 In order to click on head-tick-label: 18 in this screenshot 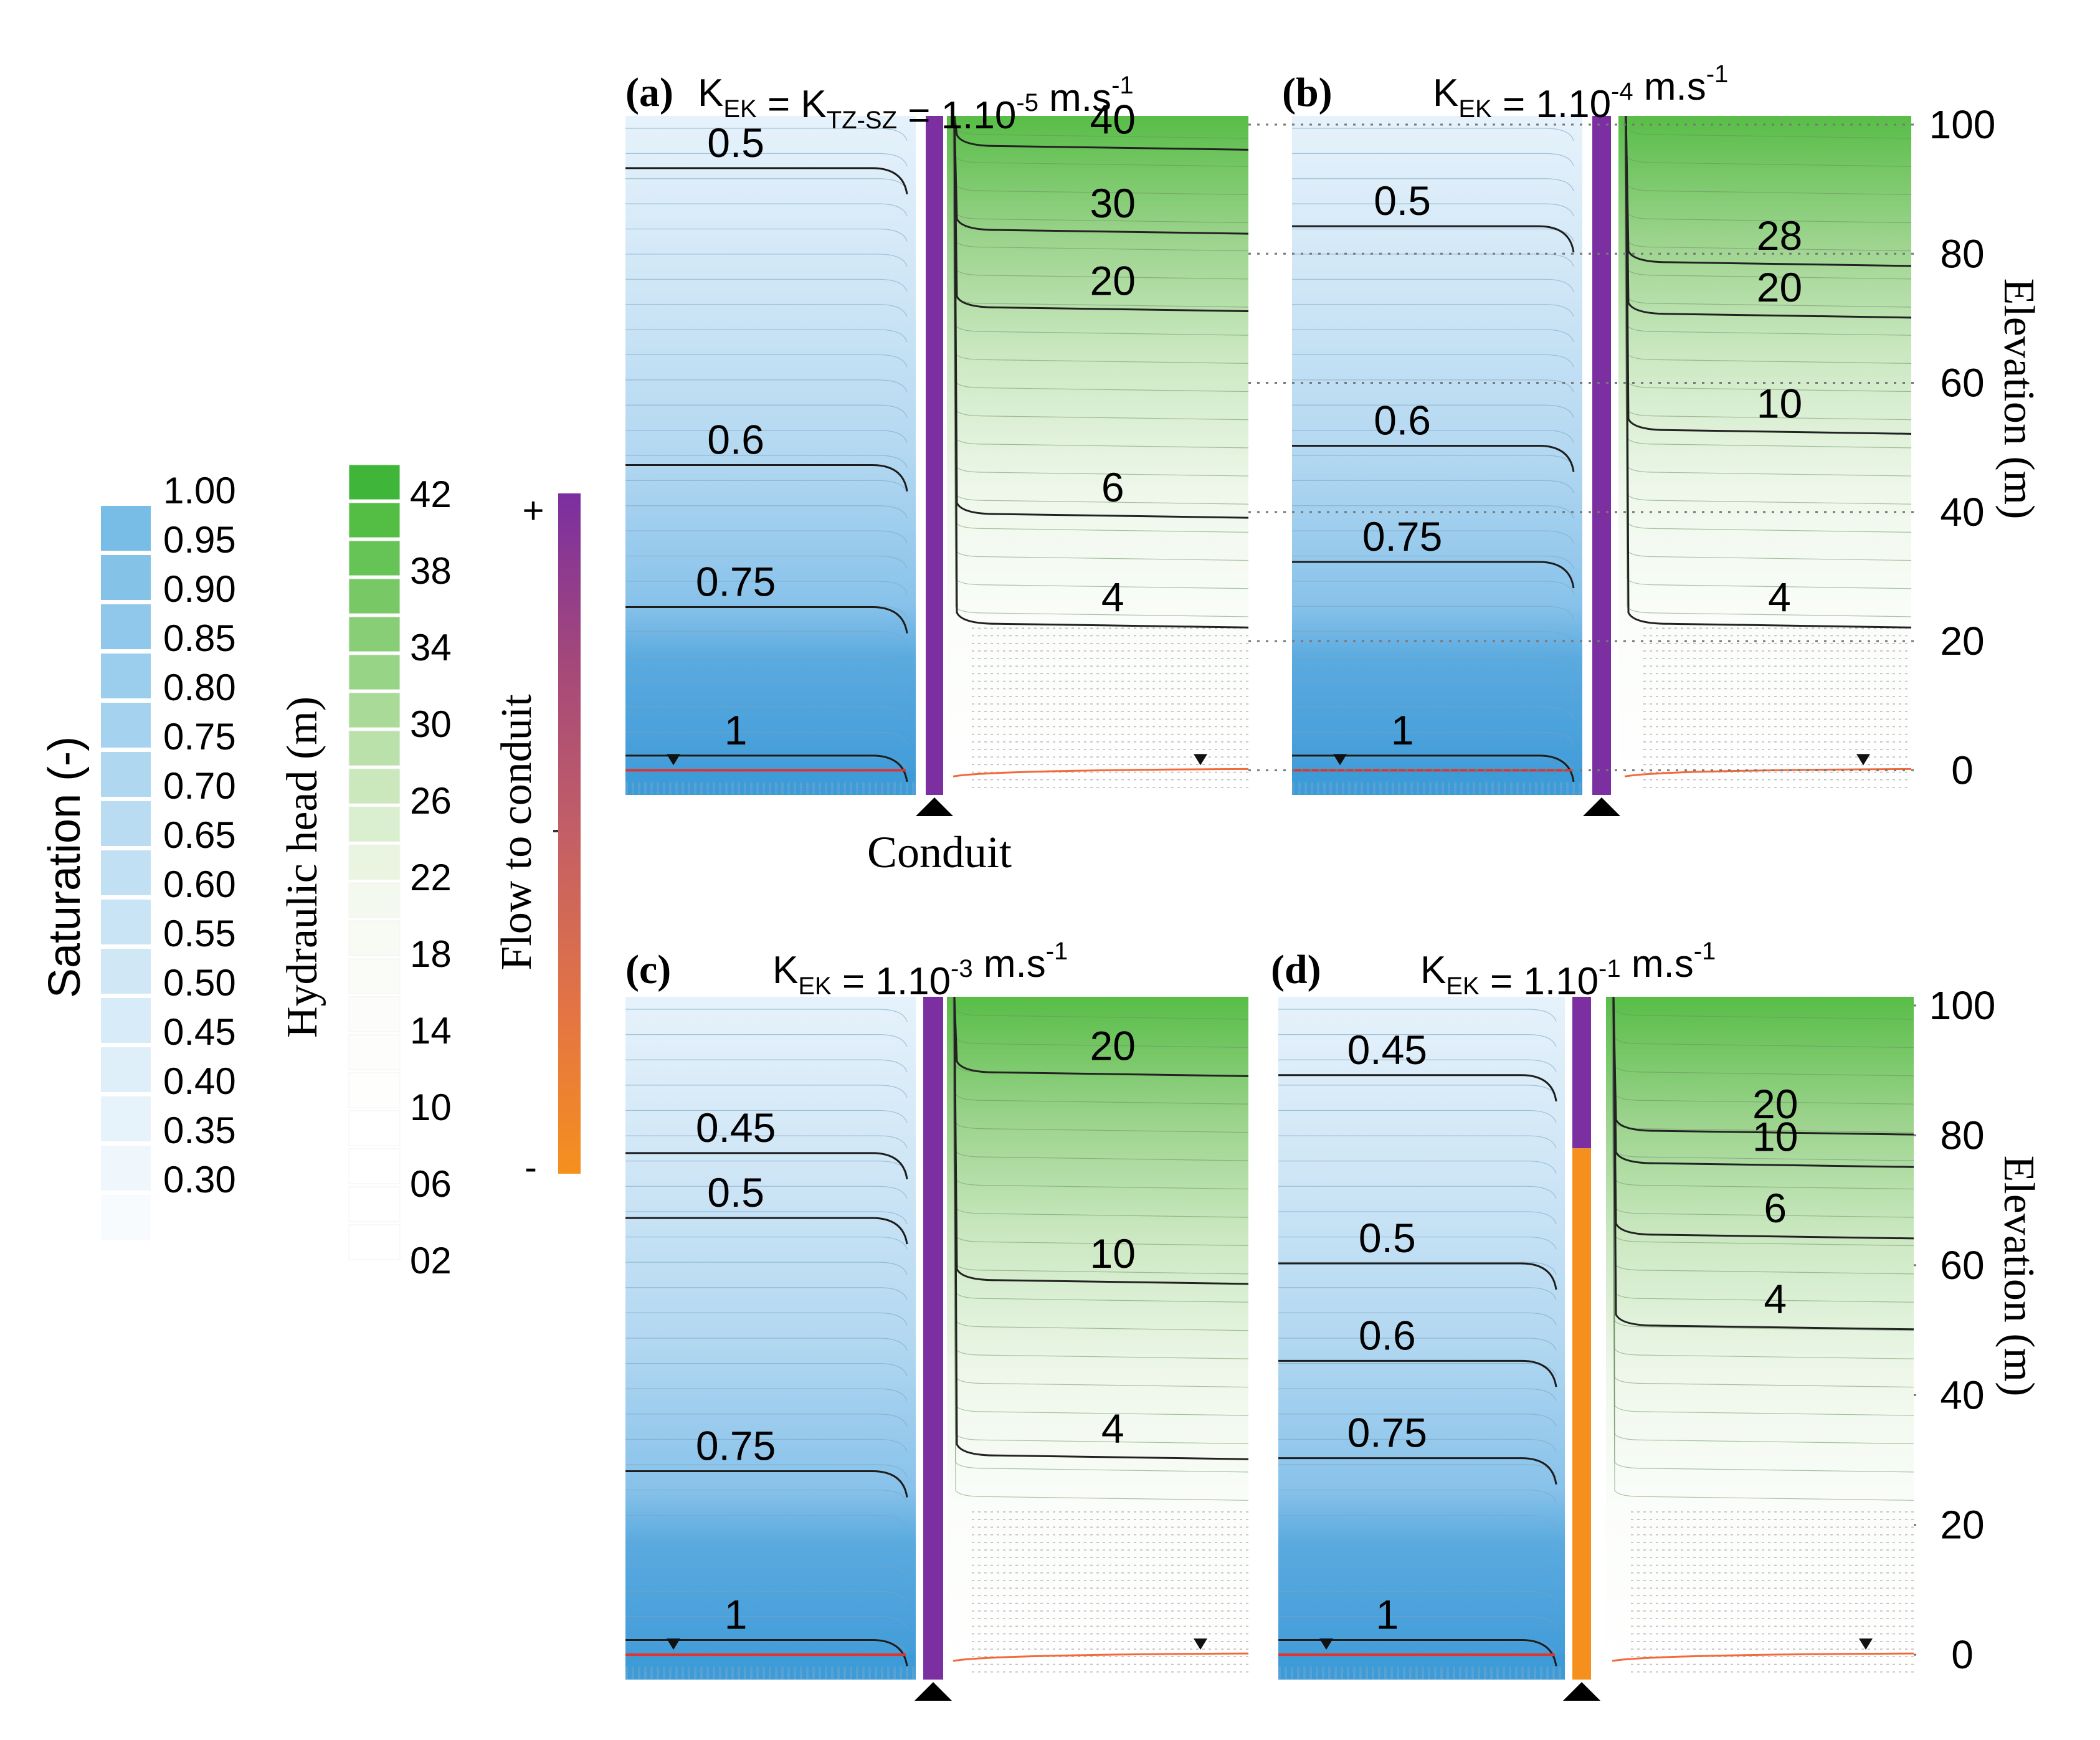, I will do `click(431, 954)`.